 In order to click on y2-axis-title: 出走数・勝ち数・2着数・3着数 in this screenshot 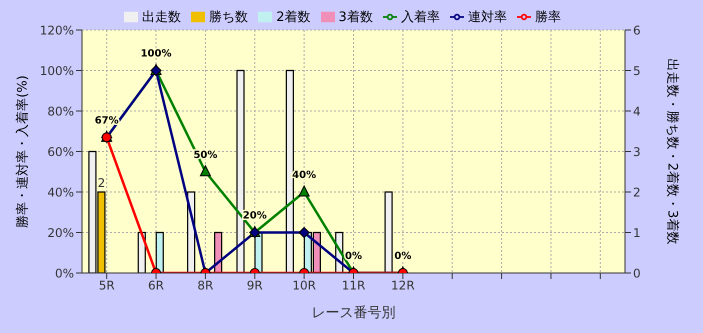, I will do `click(672, 151)`.